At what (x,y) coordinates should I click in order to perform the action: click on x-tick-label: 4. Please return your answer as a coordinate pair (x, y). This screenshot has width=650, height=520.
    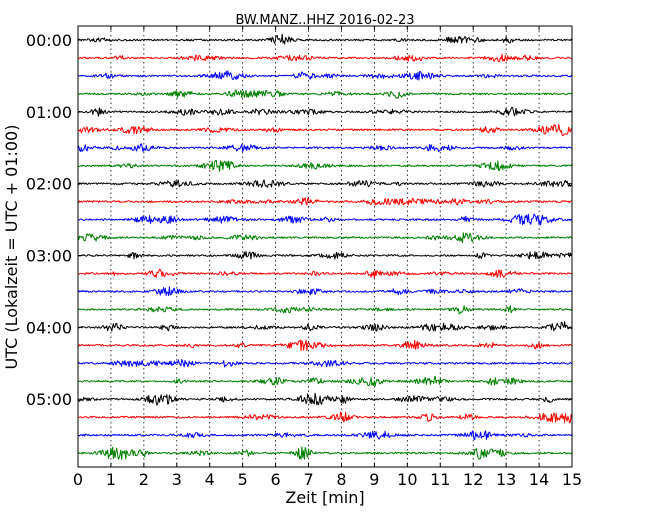
    Looking at the image, I should click on (210, 479).